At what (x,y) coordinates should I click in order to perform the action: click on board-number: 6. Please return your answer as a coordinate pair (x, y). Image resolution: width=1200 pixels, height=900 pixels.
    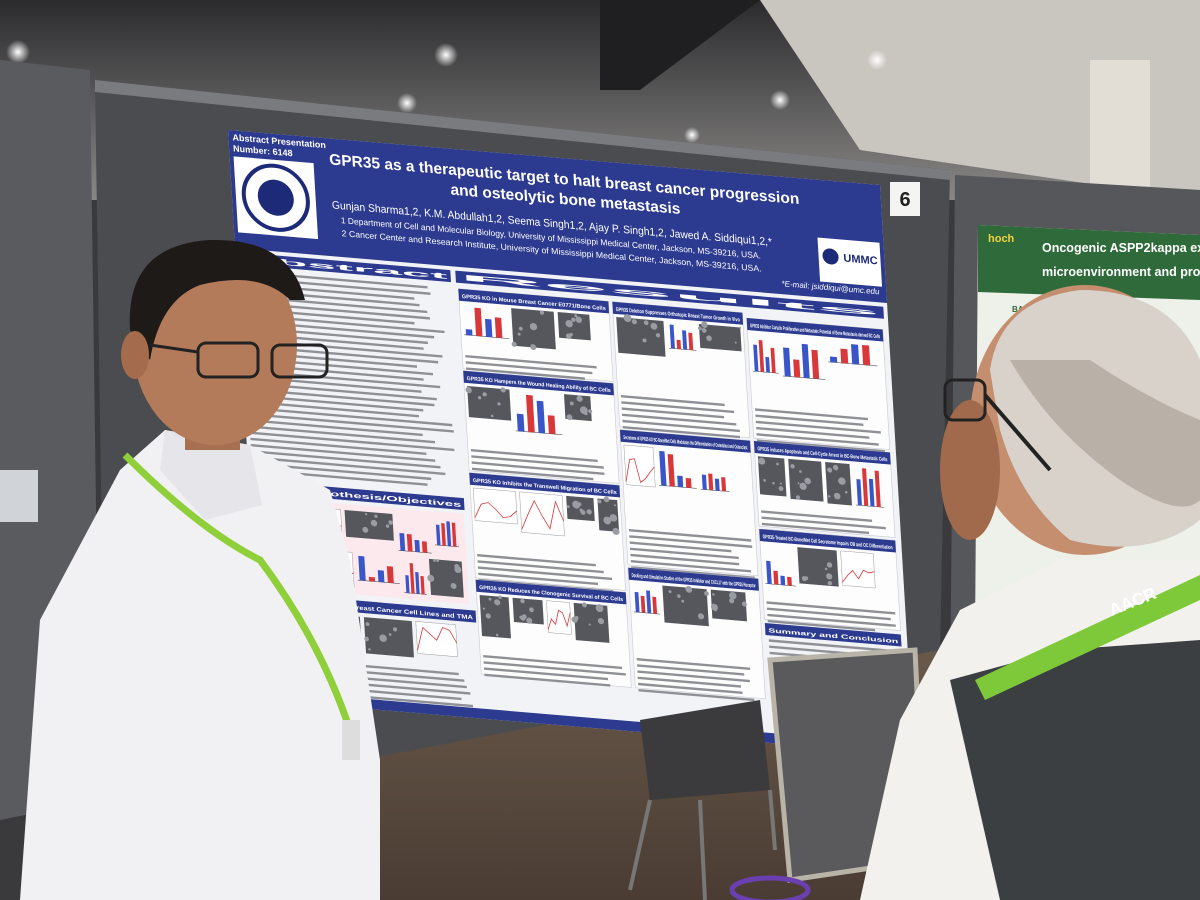
    Looking at the image, I should click on (904, 200).